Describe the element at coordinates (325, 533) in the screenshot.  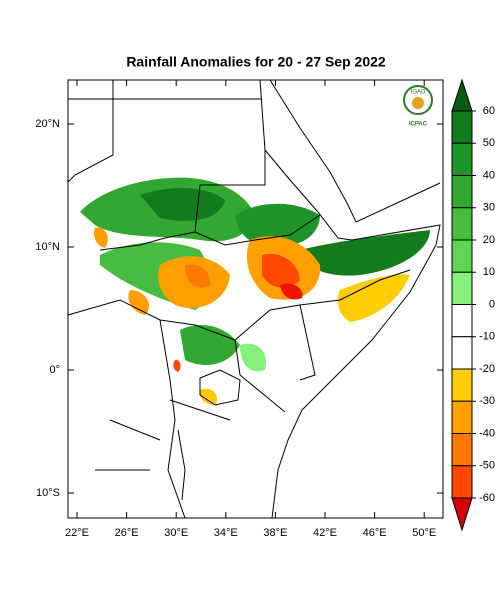
I see `lon-label: 42°E` at that location.